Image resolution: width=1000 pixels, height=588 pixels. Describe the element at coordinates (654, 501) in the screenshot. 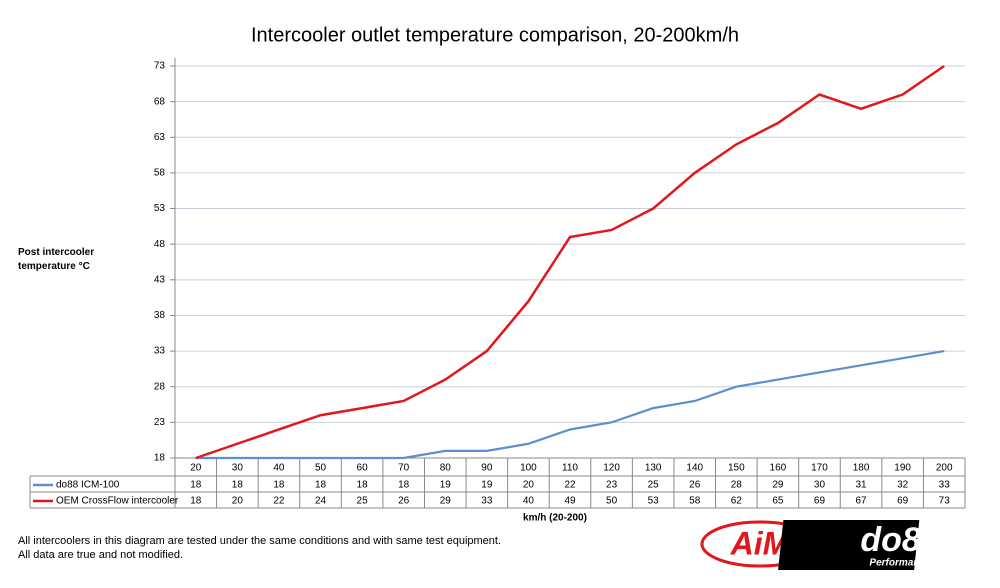

I see `table-value: 53` at that location.